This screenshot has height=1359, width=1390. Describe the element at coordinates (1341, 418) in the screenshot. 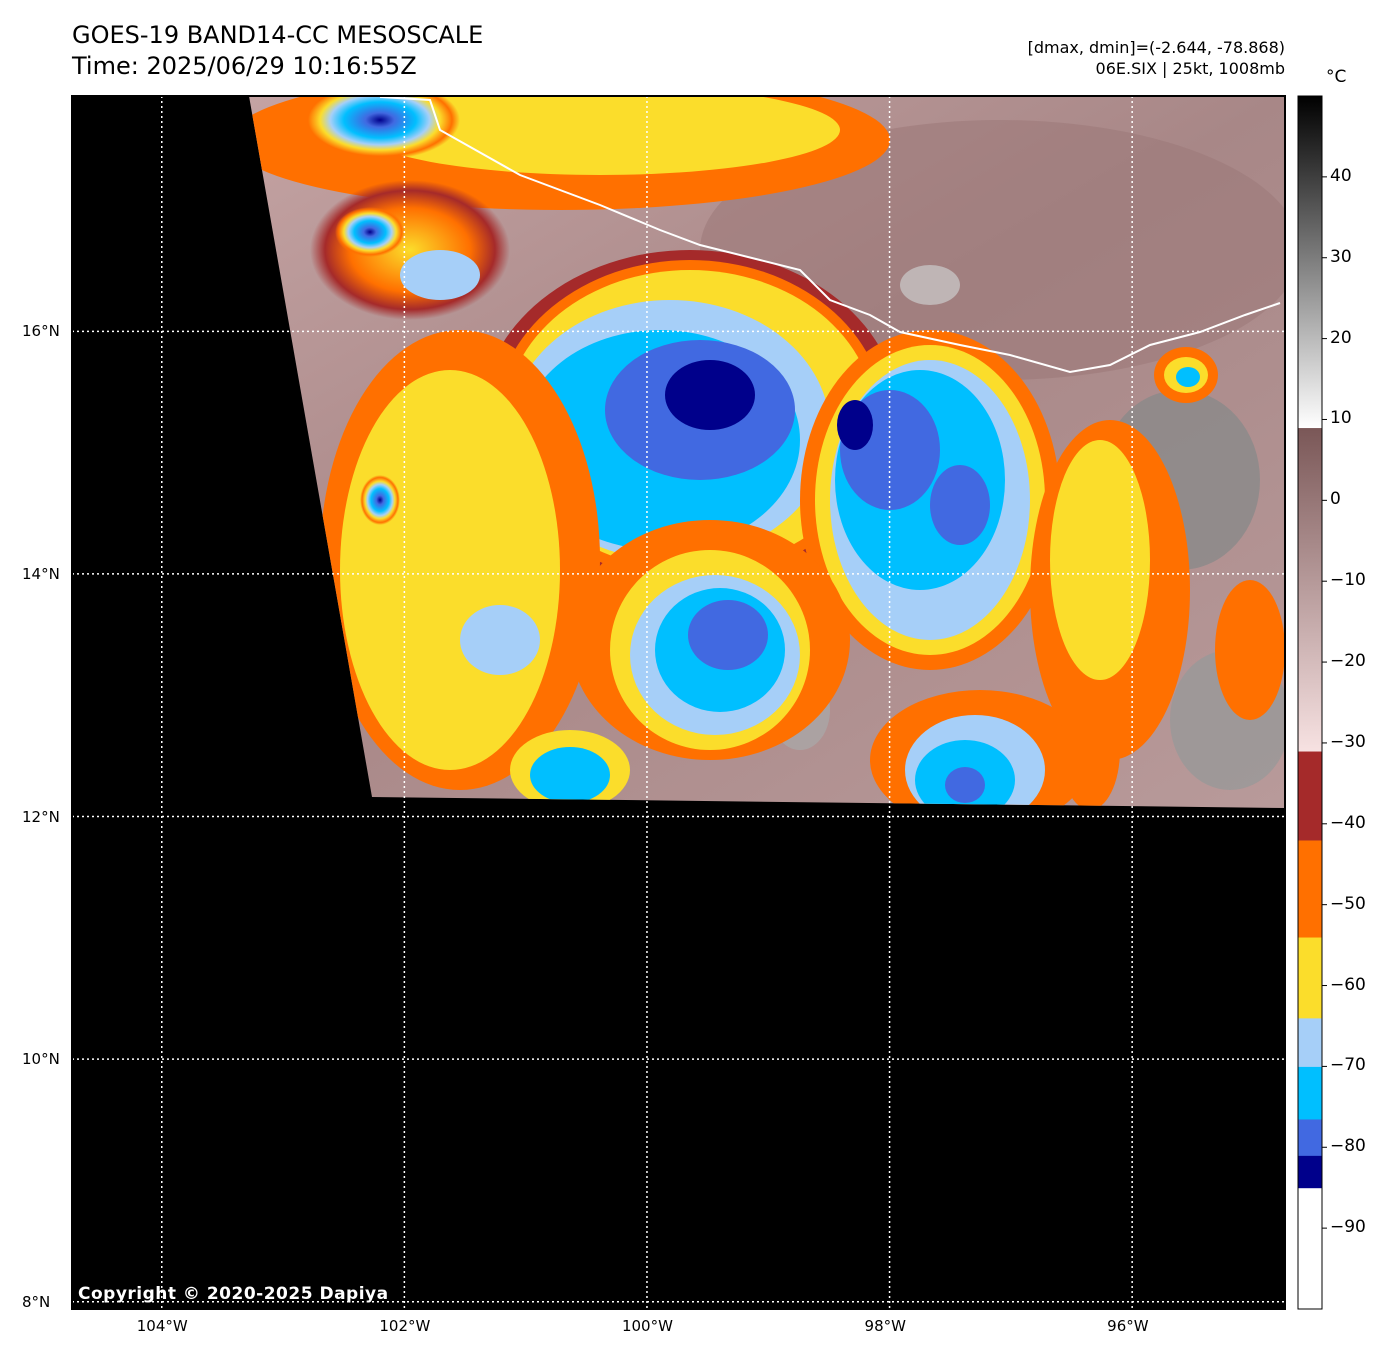

I see `colorbar-tick-label: 10` at that location.